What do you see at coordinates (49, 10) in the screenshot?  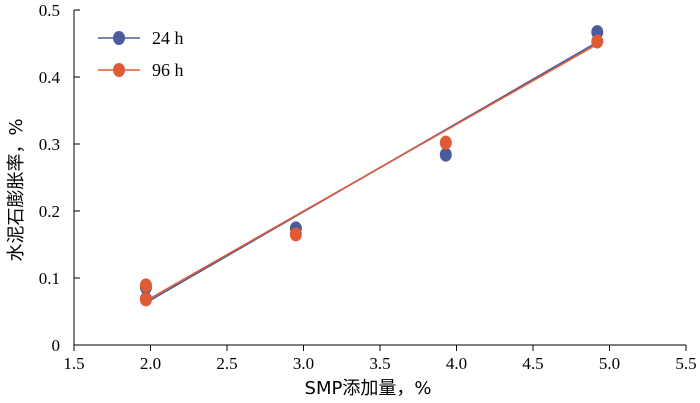 I see `y-tick-label: 0.5` at bounding box center [49, 10].